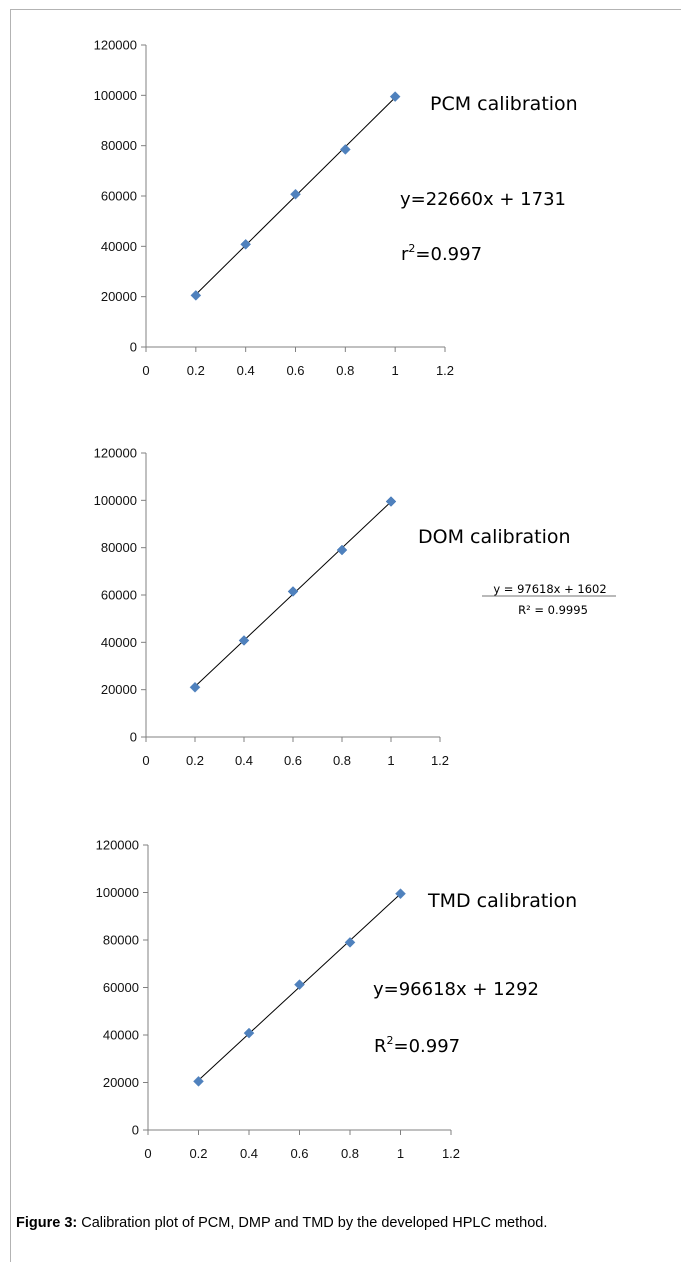 Image resolution: width=681 pixels, height=1262 pixels. Describe the element at coordinates (119, 642) in the screenshot. I see `chart2-y-tick-label: 40000` at that location.